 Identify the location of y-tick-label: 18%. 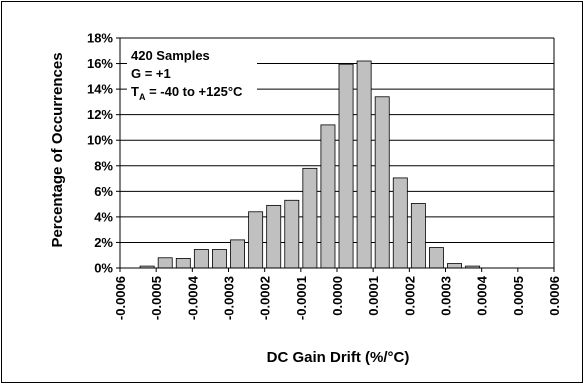
(100, 38).